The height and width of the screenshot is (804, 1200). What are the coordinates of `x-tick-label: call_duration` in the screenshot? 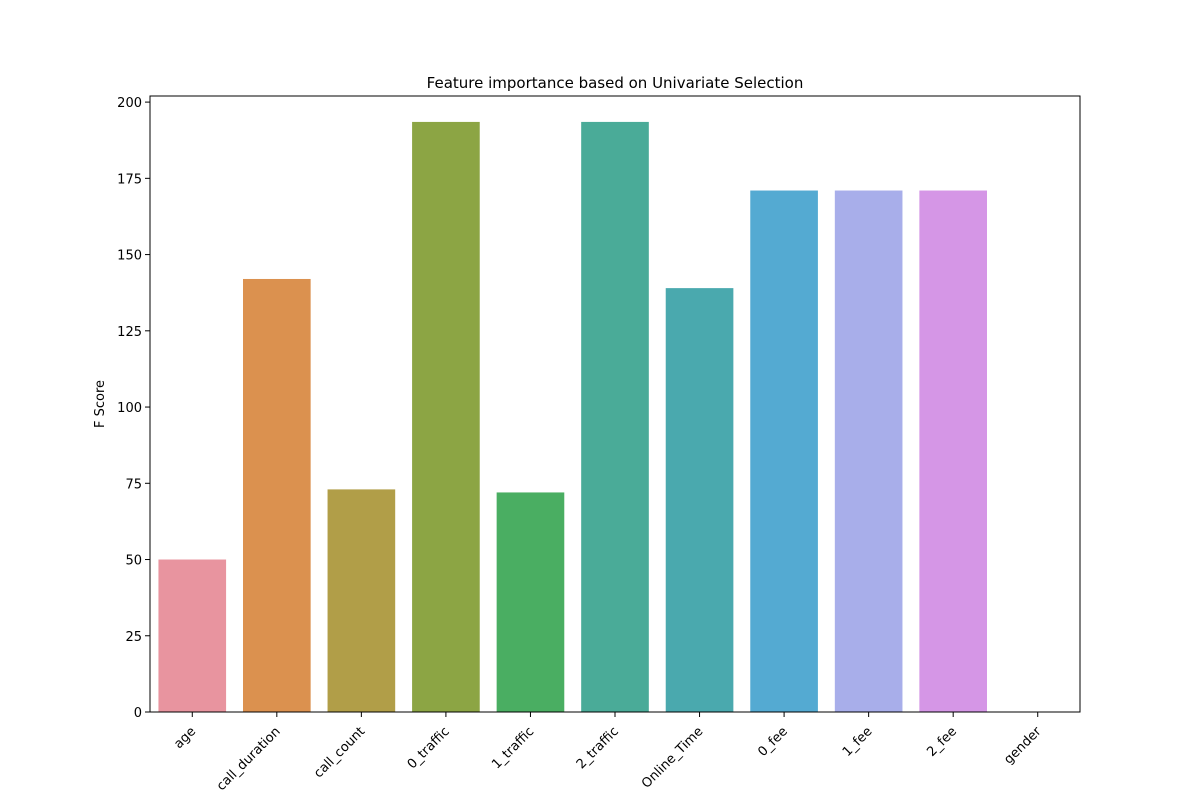 It's located at (249, 759).